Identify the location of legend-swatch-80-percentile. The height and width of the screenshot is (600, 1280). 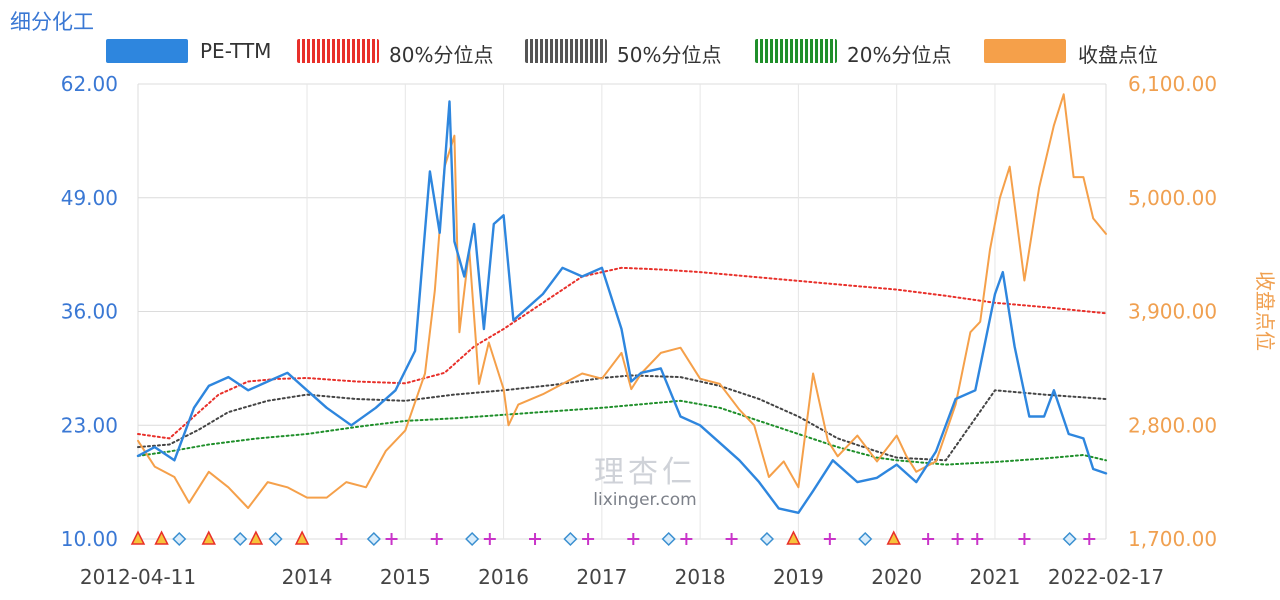
(338, 51).